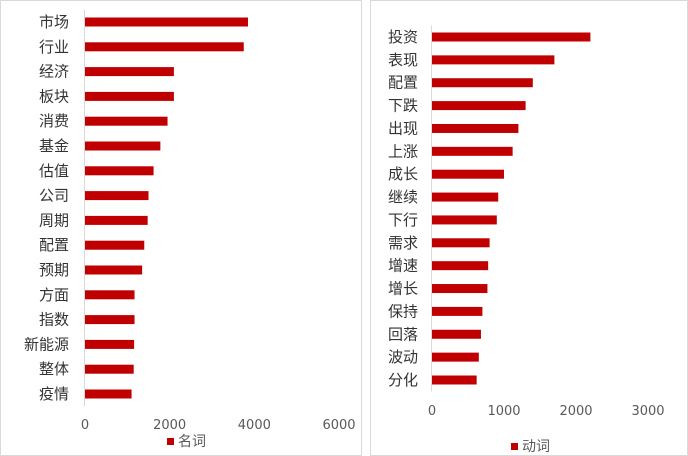  I want to click on verb-category-label: 下跌, so click(403, 106).